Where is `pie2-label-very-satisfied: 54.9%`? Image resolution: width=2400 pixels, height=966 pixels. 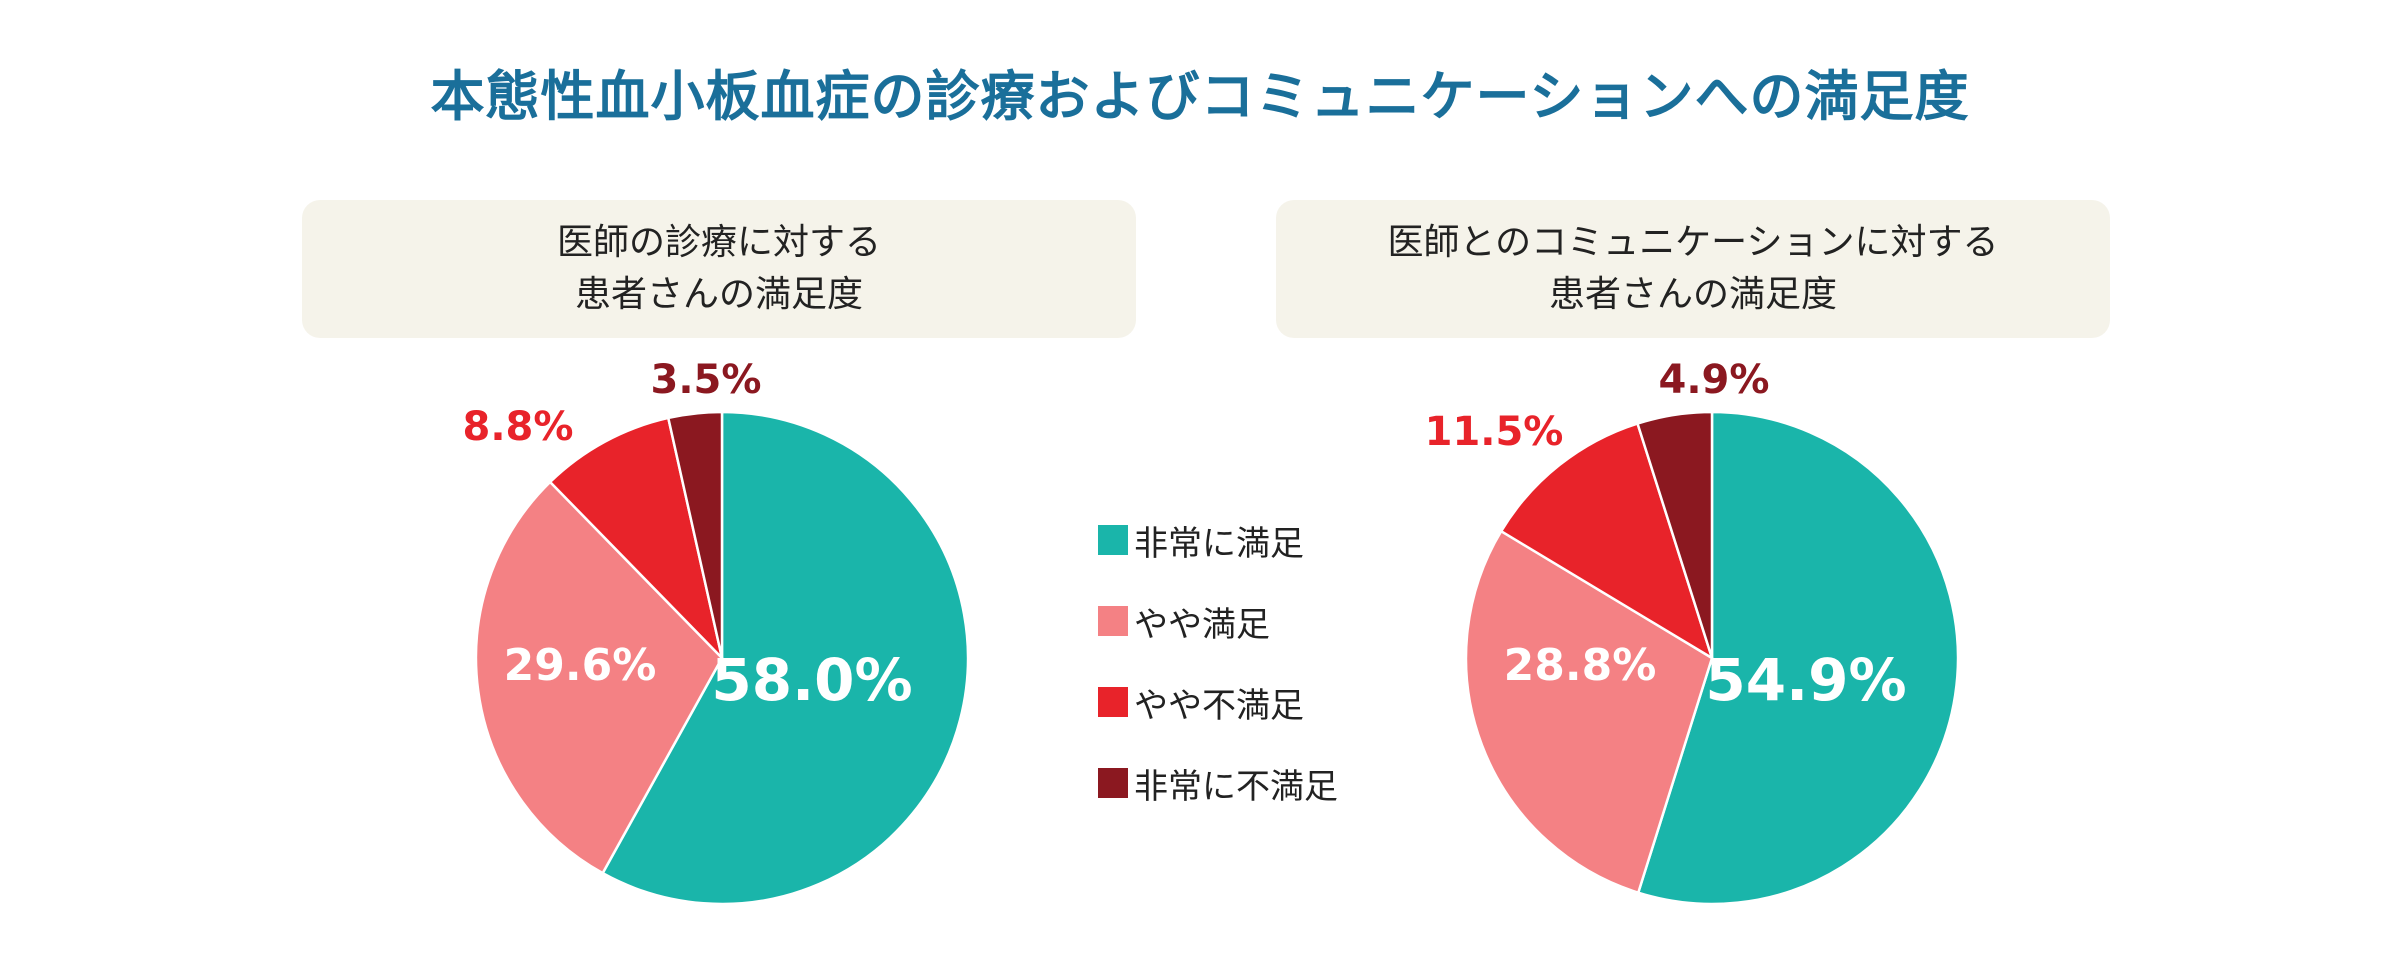
pie2-label-very-satisfied: 54.9% is located at coordinates (1805, 680).